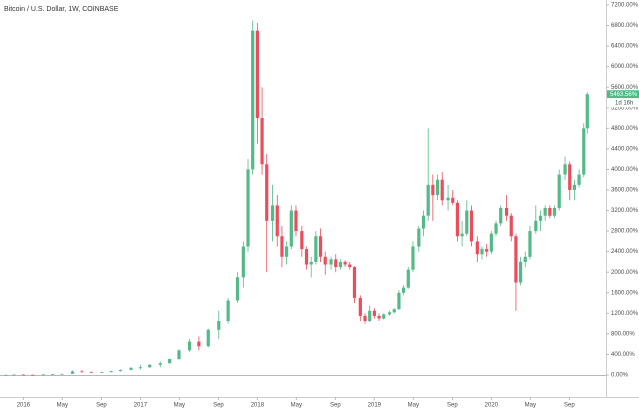  Describe the element at coordinates (258, 406) in the screenshot. I see `x-tick-label: 2018` at that location.